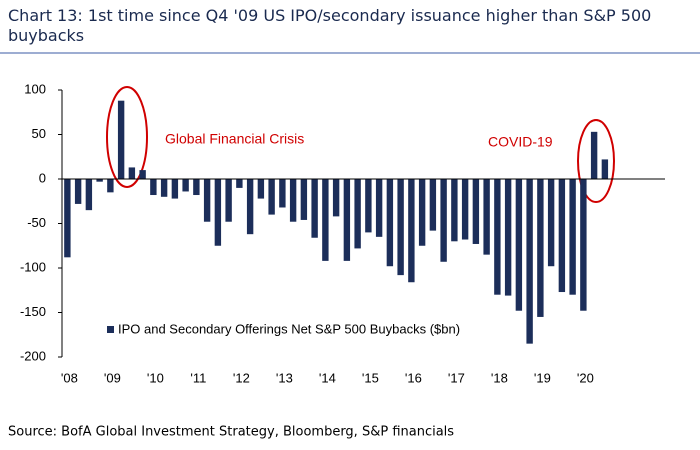 Image resolution: width=700 pixels, height=450 pixels. I want to click on annotation: Global Financial Crisis, so click(234, 139).